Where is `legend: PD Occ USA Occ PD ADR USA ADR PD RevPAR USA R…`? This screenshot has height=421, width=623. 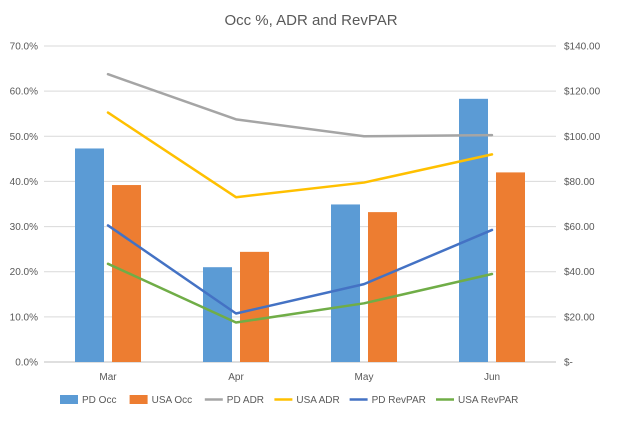 legend: PD Occ USA Occ PD ADR USA ADR PD RevPAR USA R… is located at coordinates (289, 400).